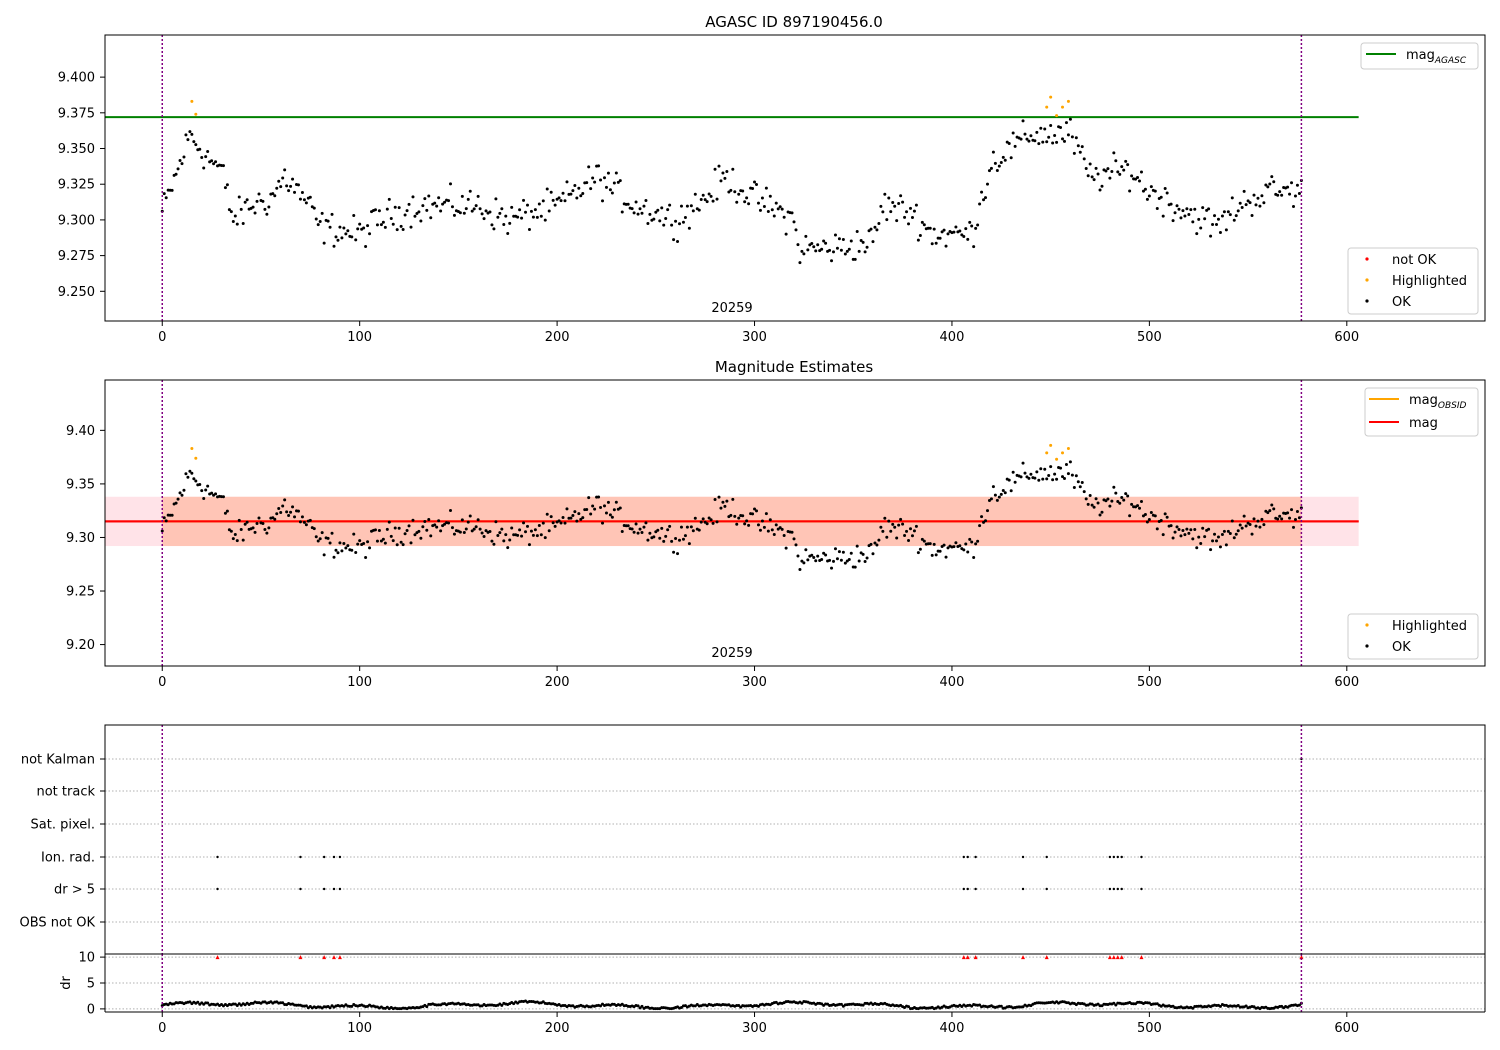 This screenshot has height=1050, width=1500. Describe the element at coordinates (74, 890) in the screenshot. I see `flag-label: dr > 5` at that location.